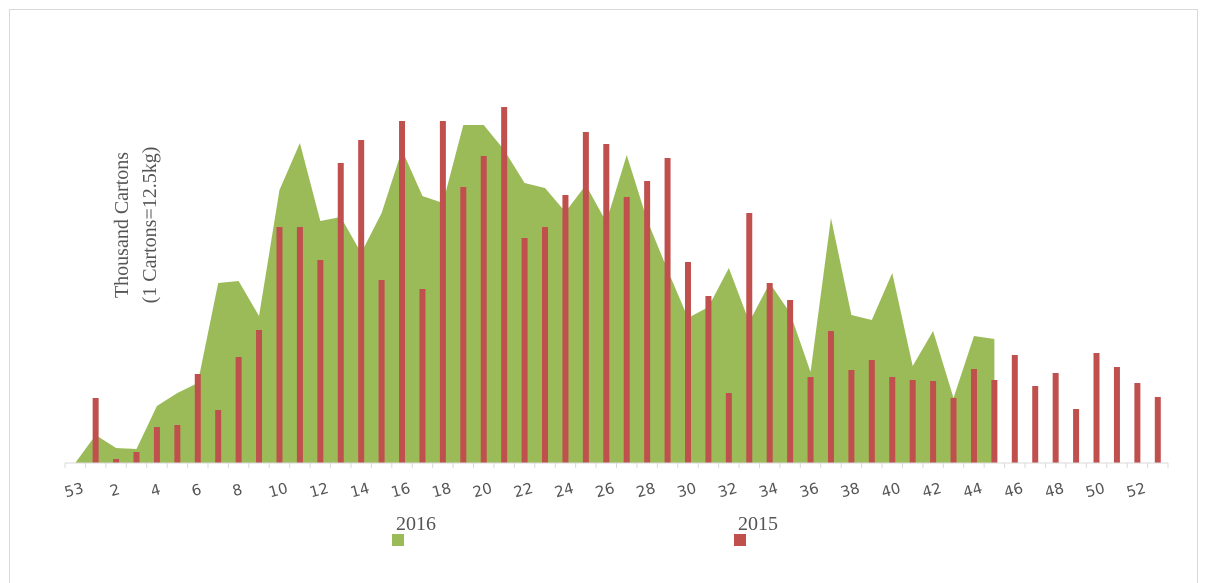 The image size is (1207, 583). Describe the element at coordinates (523, 490) in the screenshot. I see `x-tick-label: 22` at that location.